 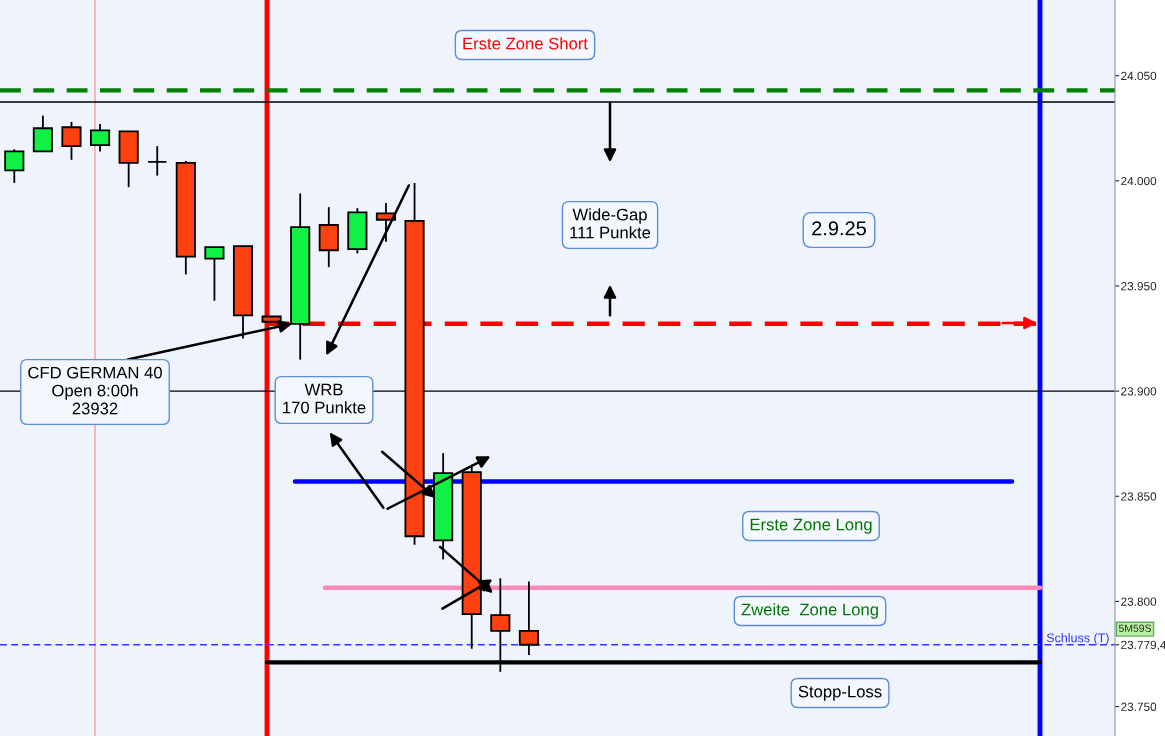 I want to click on annotation: 2.9.25, so click(x=839, y=228).